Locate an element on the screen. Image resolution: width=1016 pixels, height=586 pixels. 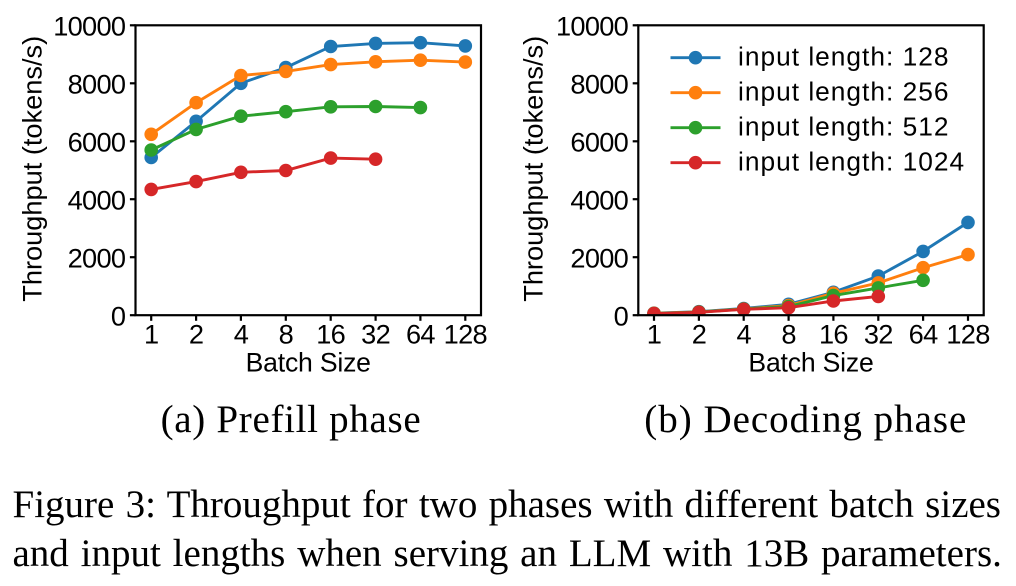
svg-text: input length: 256 is located at coordinates (843, 92).